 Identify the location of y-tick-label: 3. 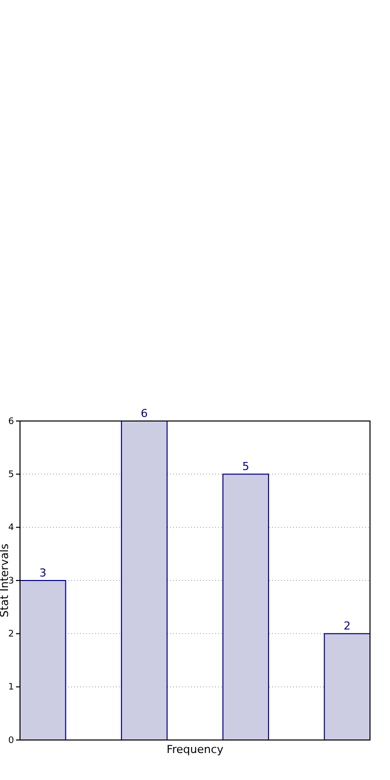
(11, 581).